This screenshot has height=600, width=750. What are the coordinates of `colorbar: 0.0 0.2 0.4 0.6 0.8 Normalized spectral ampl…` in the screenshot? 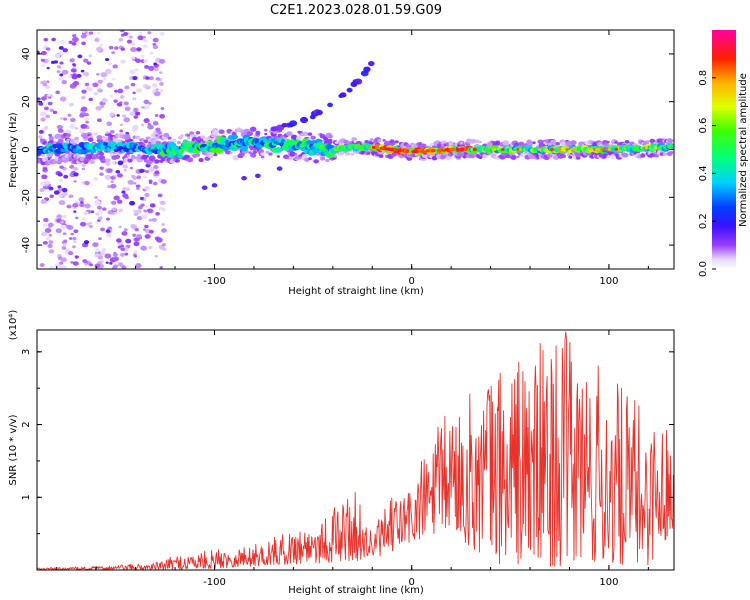 It's located at (723, 153).